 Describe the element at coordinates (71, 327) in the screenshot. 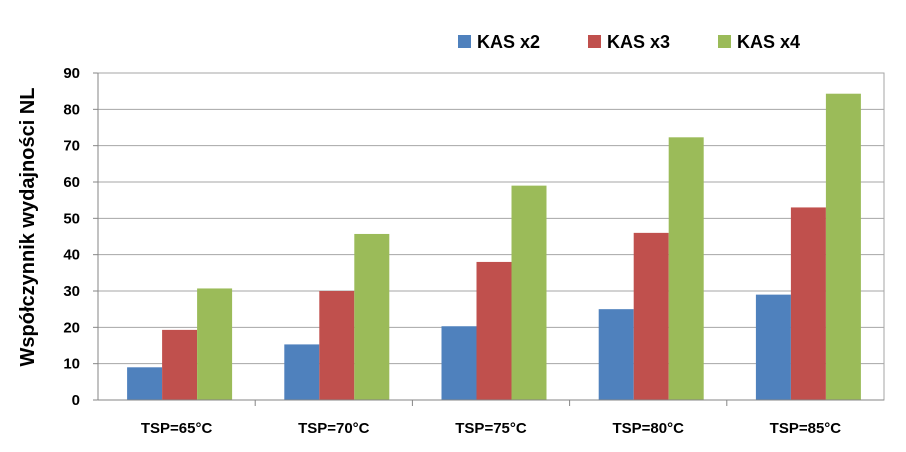

I see `y-tick-label: 20` at that location.